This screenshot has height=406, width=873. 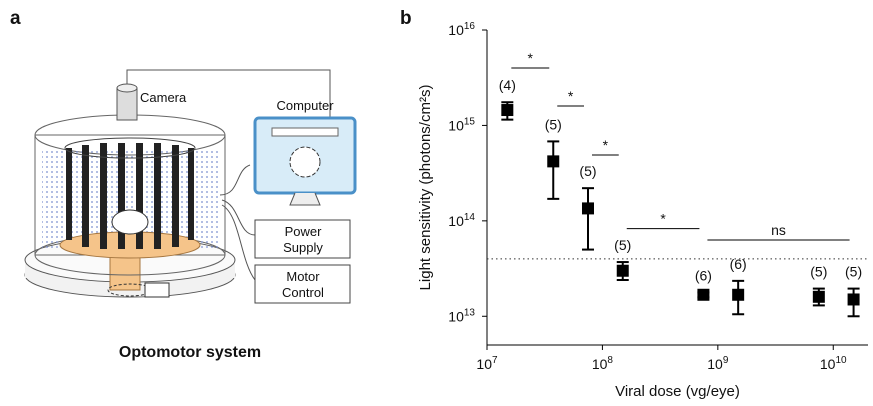 What do you see at coordinates (507, 85) in the screenshot?
I see `n-label: (4)` at bounding box center [507, 85].